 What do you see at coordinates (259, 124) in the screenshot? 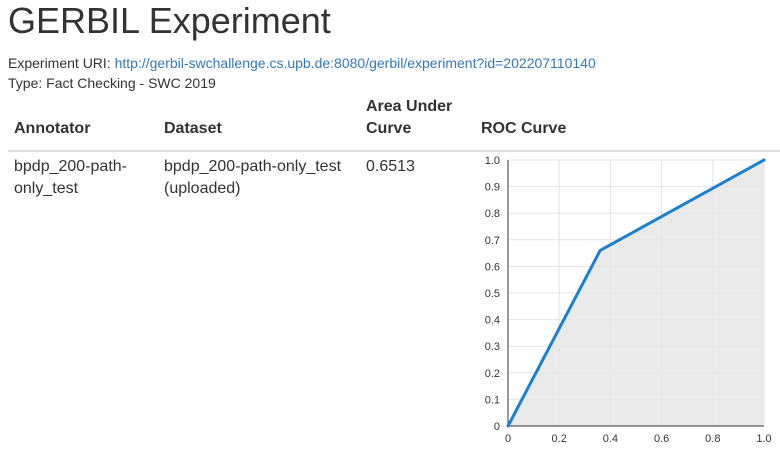
I see `header-dataset: Dataset` at bounding box center [259, 124].